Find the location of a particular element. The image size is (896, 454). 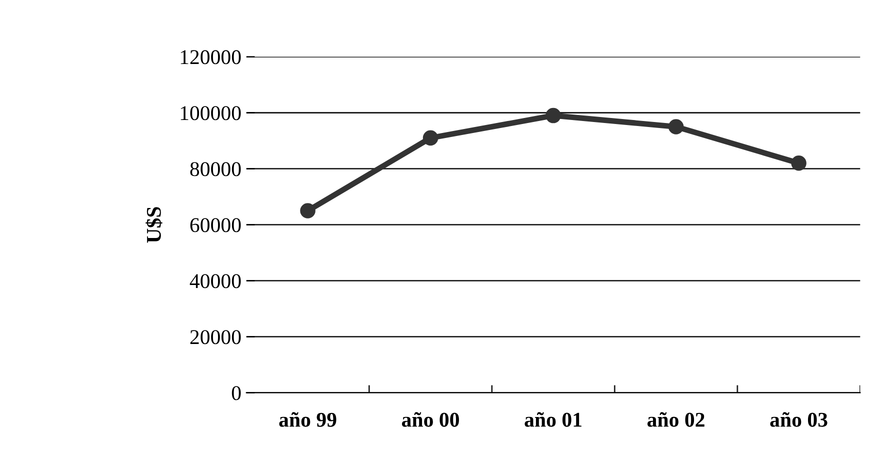

y-tick-label: 60000 is located at coordinates (215, 225).